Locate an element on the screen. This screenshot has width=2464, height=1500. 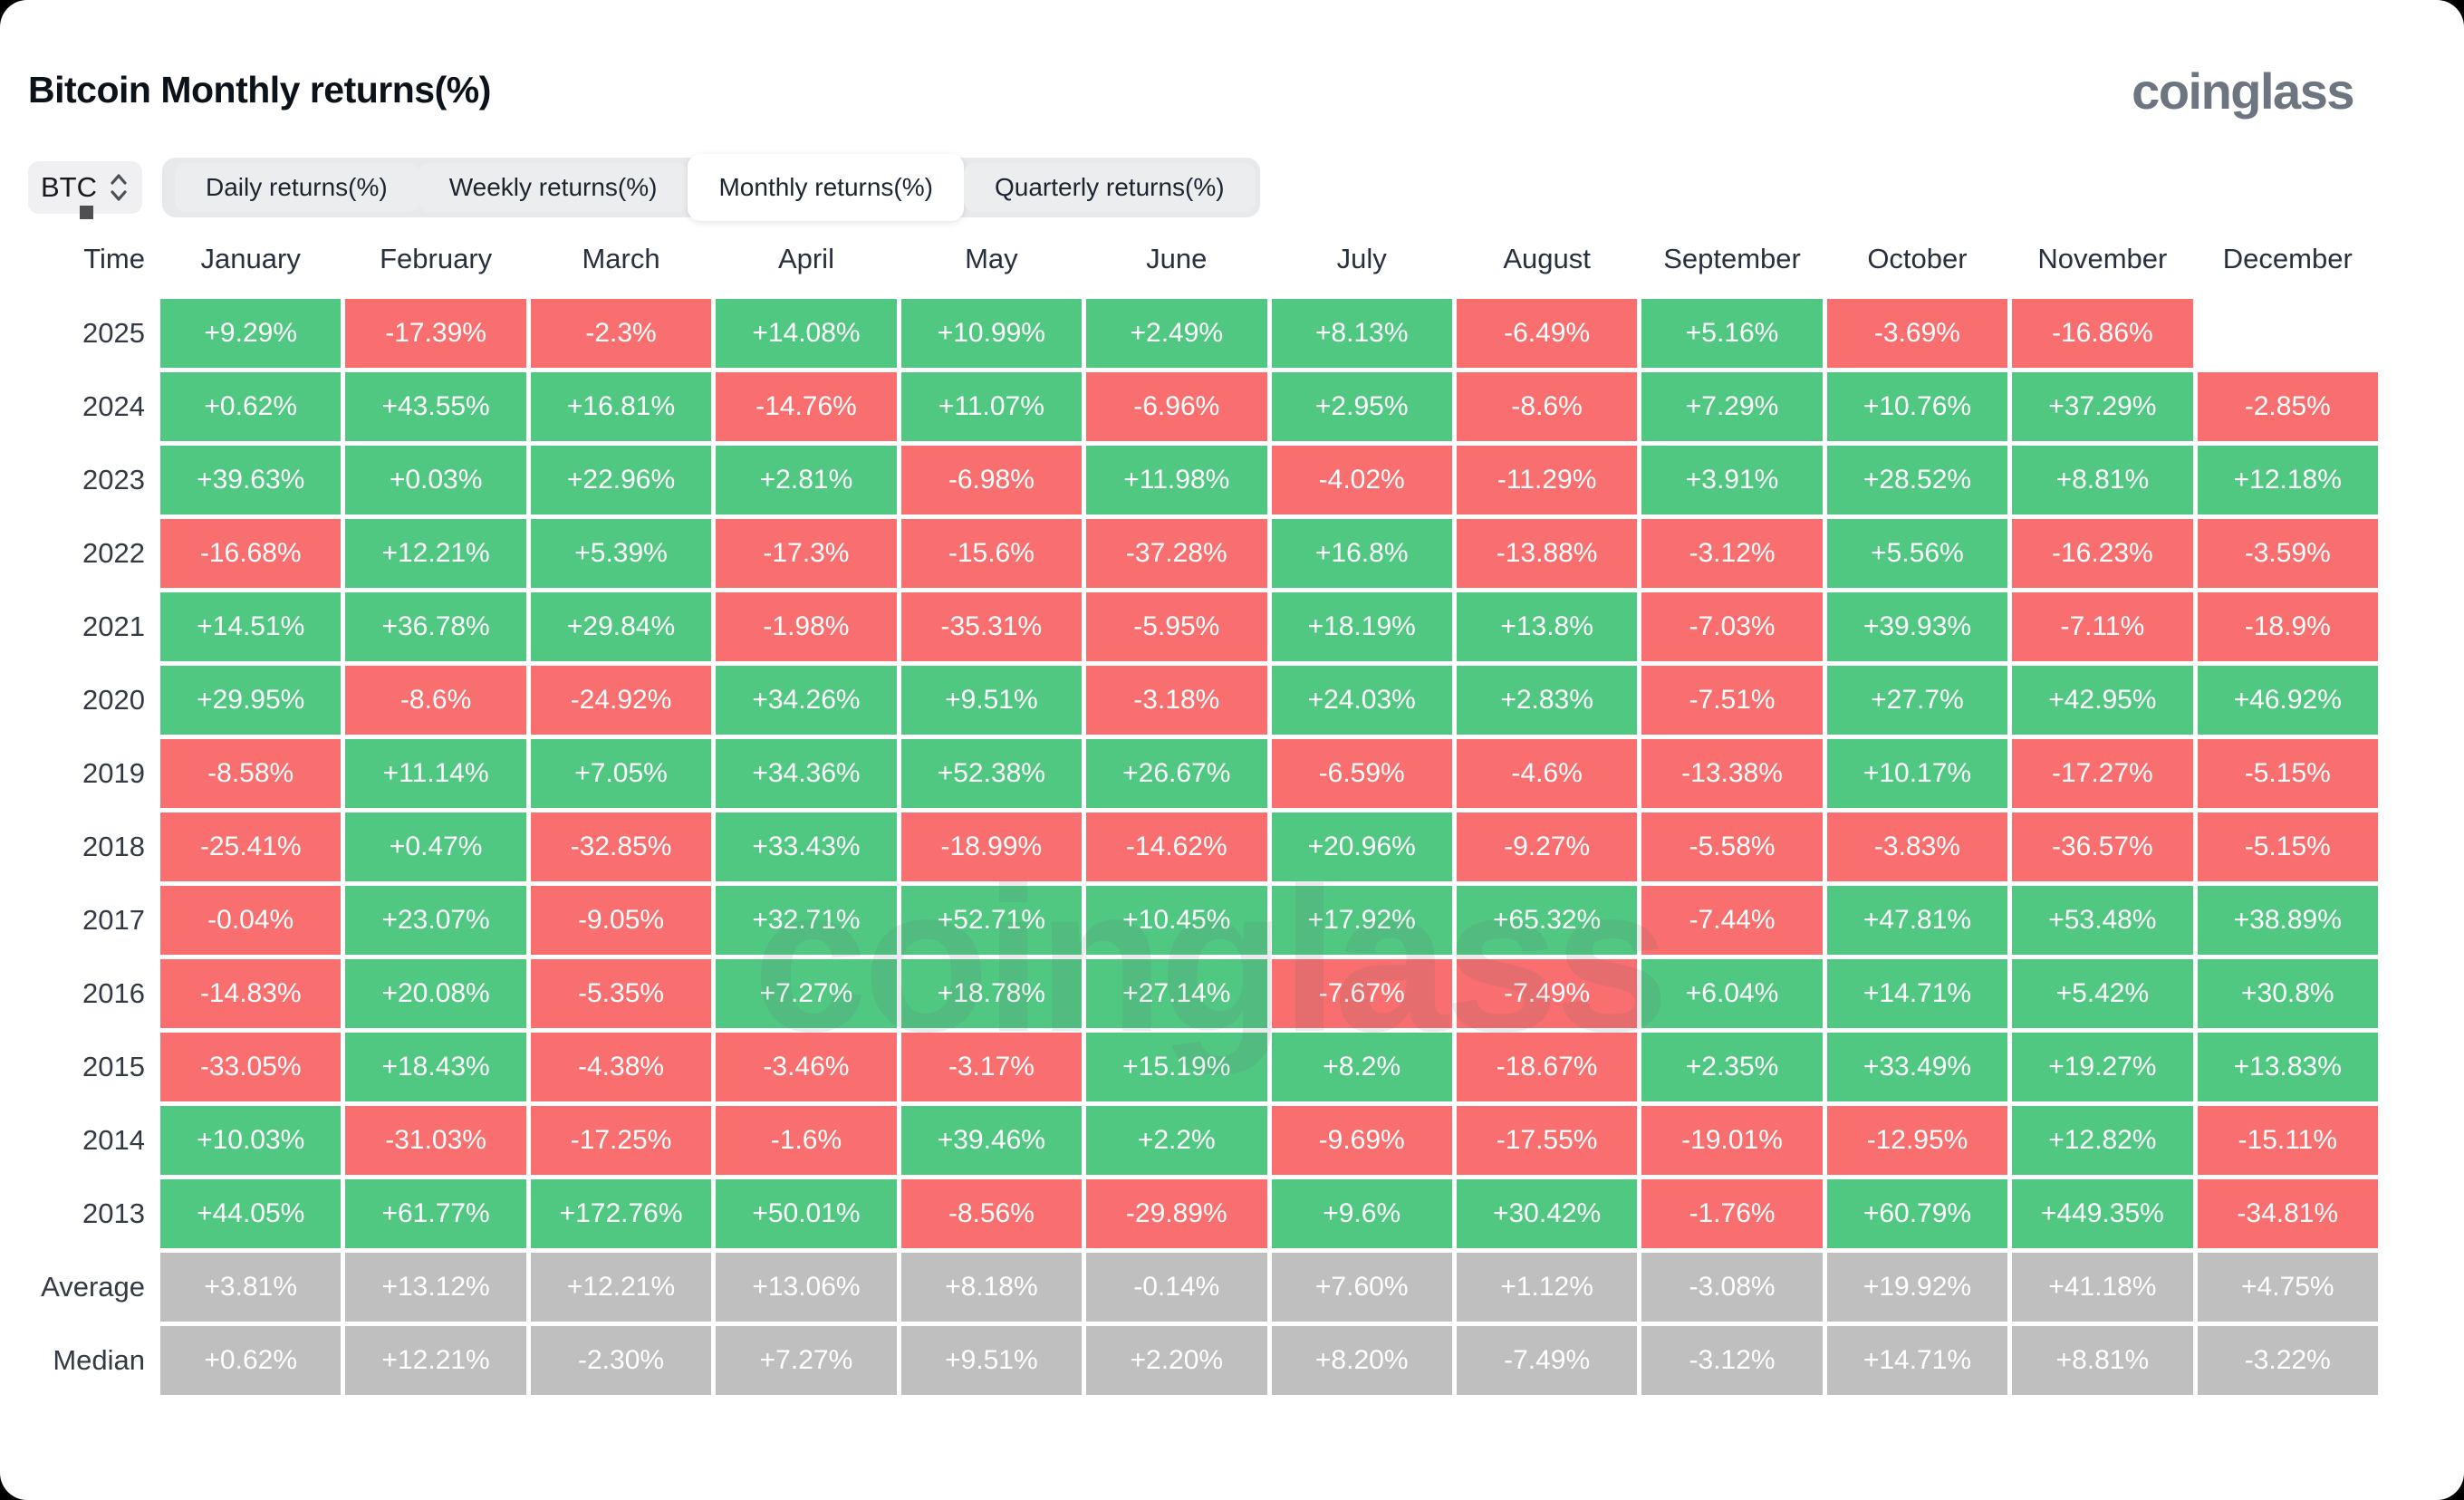
row-label-2017: 2017 is located at coordinates (113, 920).